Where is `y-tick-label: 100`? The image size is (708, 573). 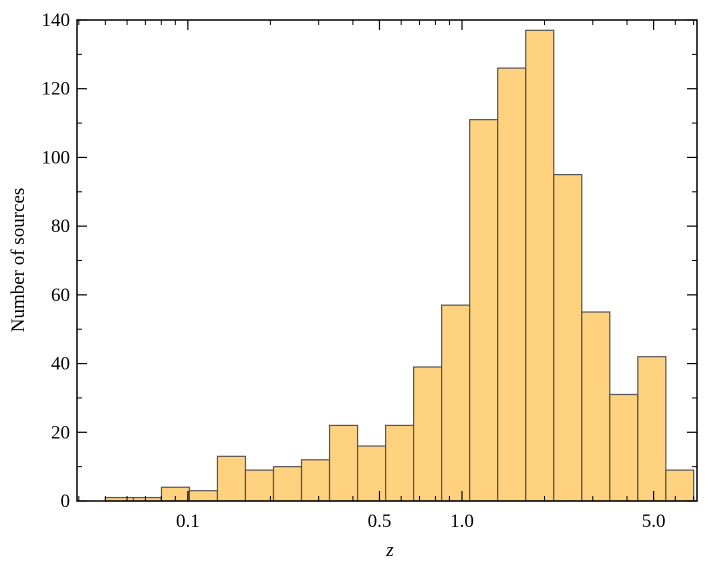
y-tick-label: 100 is located at coordinates (56, 157).